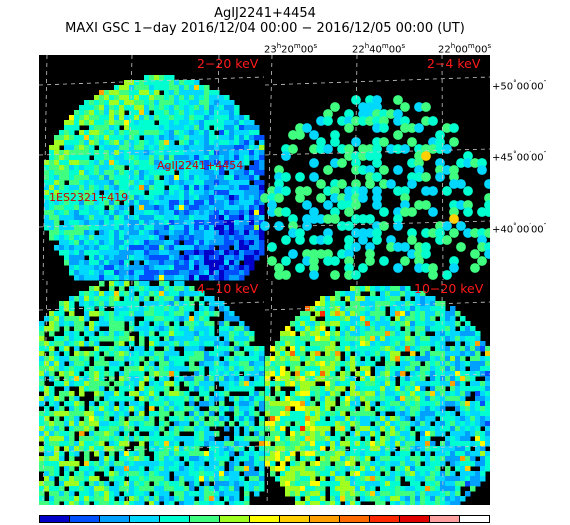  Describe the element at coordinates (454, 63) in the screenshot. I see `band-label-2-4kev: 2−4 keV` at that location.